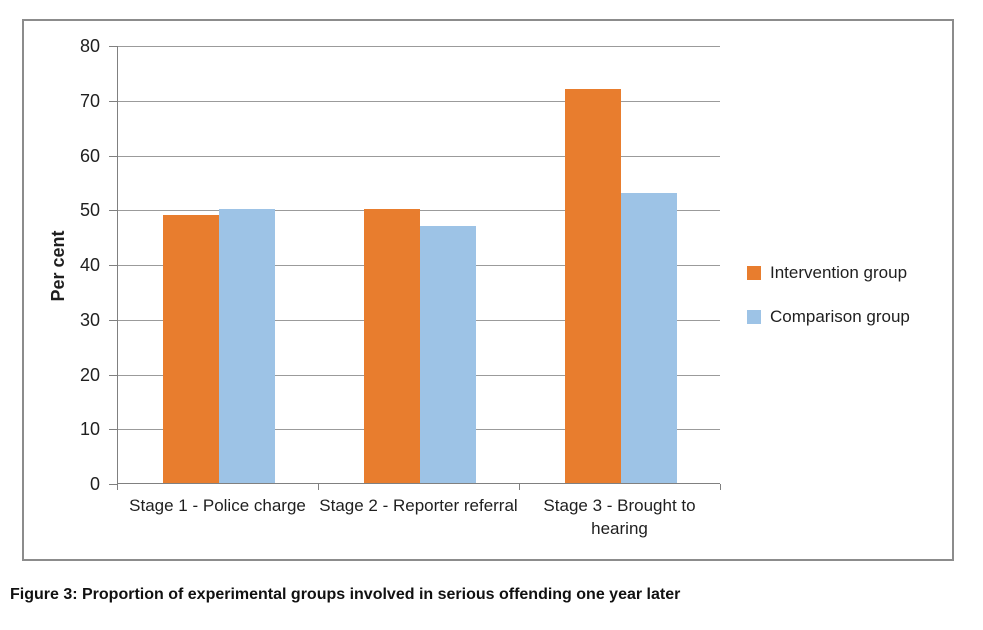 This screenshot has width=983, height=630. Describe the element at coordinates (89, 374) in the screenshot. I see `y-tick-label-20: 20` at that location.